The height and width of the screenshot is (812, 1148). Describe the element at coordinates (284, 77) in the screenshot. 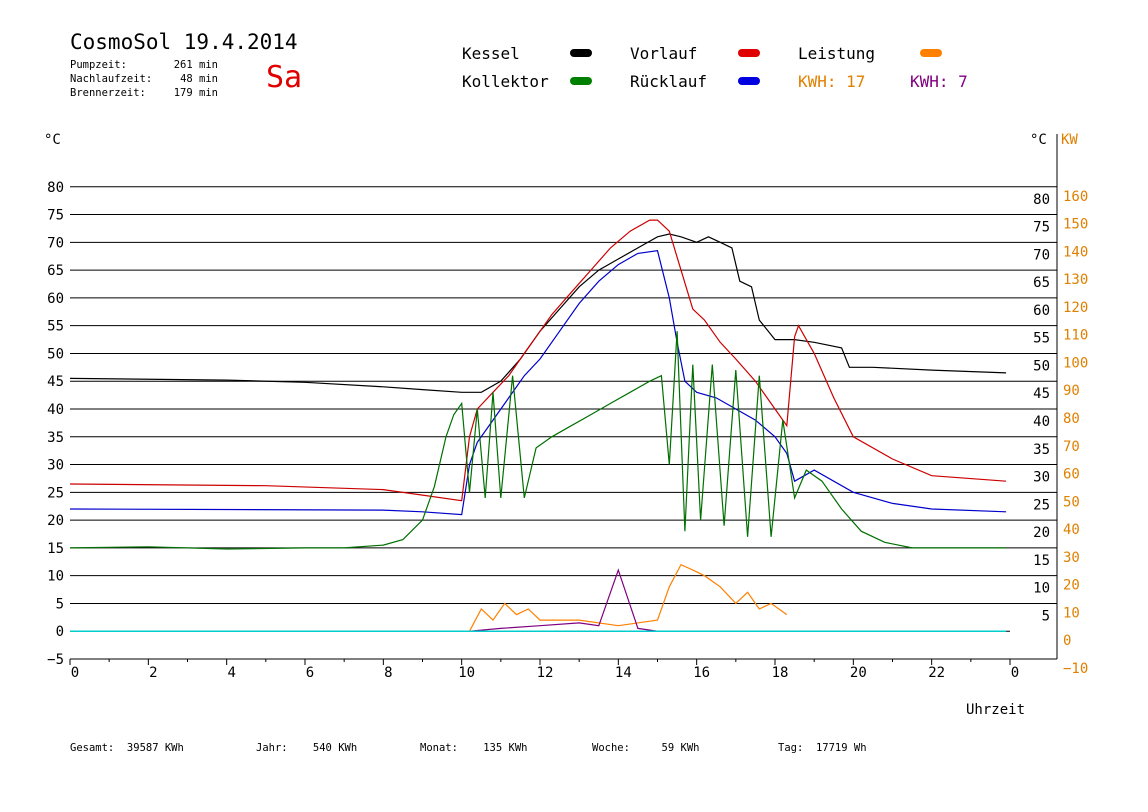

I see `weekday-label: Sa` at that location.